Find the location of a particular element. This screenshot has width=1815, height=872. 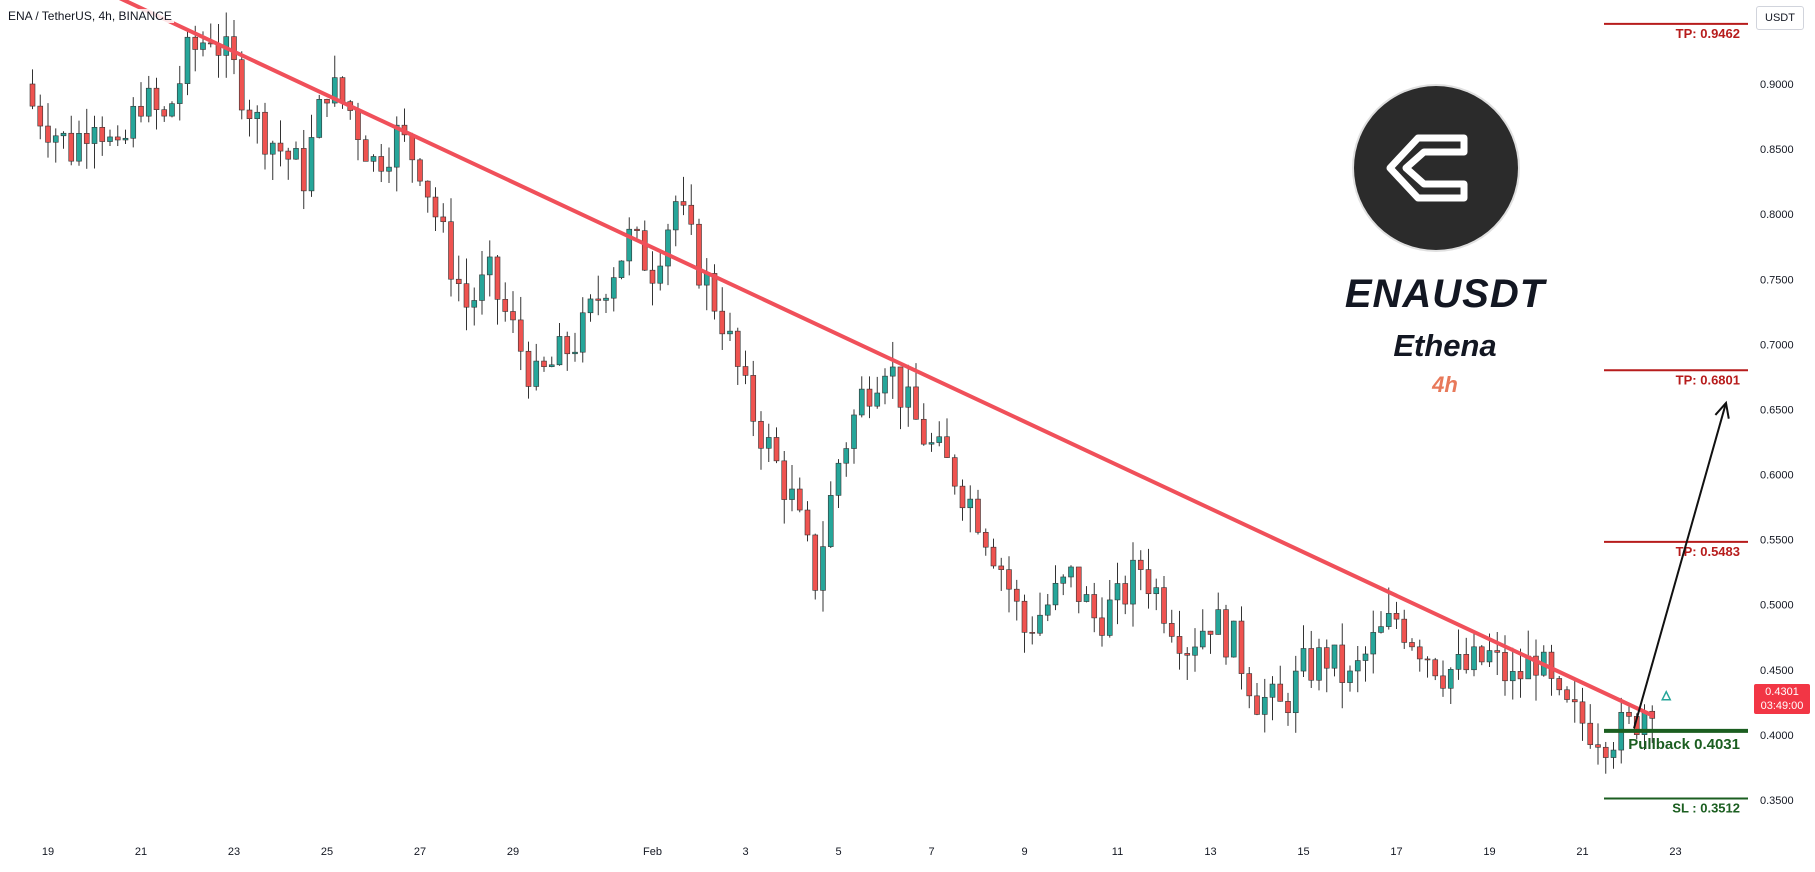

pair-ticker: ENAUSDT is located at coordinates (1445, 294).